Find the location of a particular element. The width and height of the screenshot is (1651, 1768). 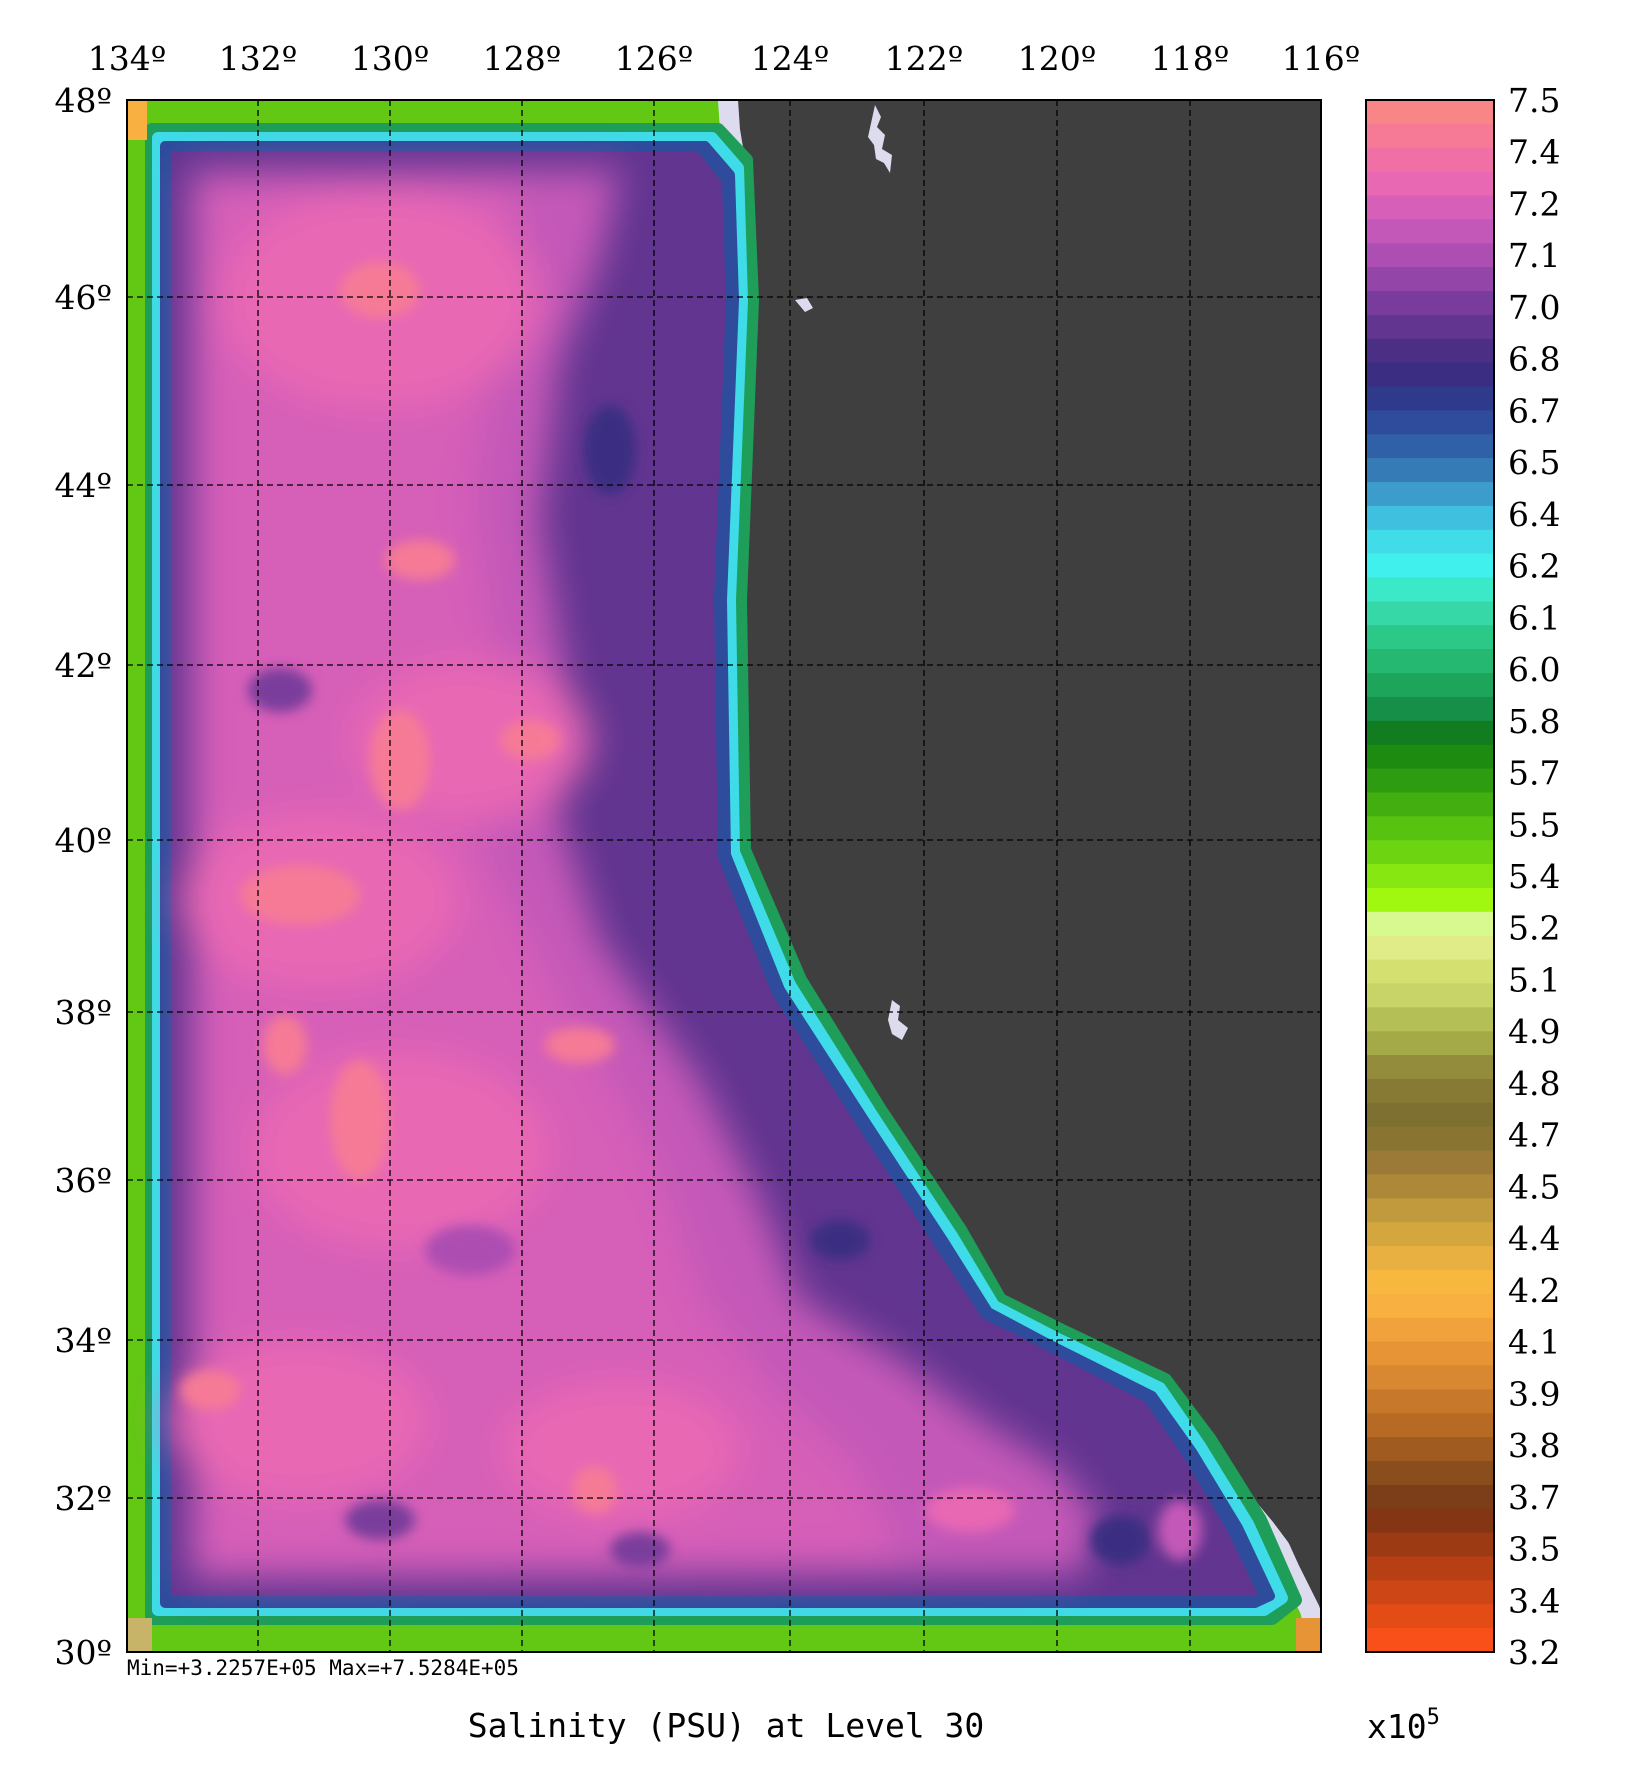

longitude-label: 118º is located at coordinates (1190, 58).